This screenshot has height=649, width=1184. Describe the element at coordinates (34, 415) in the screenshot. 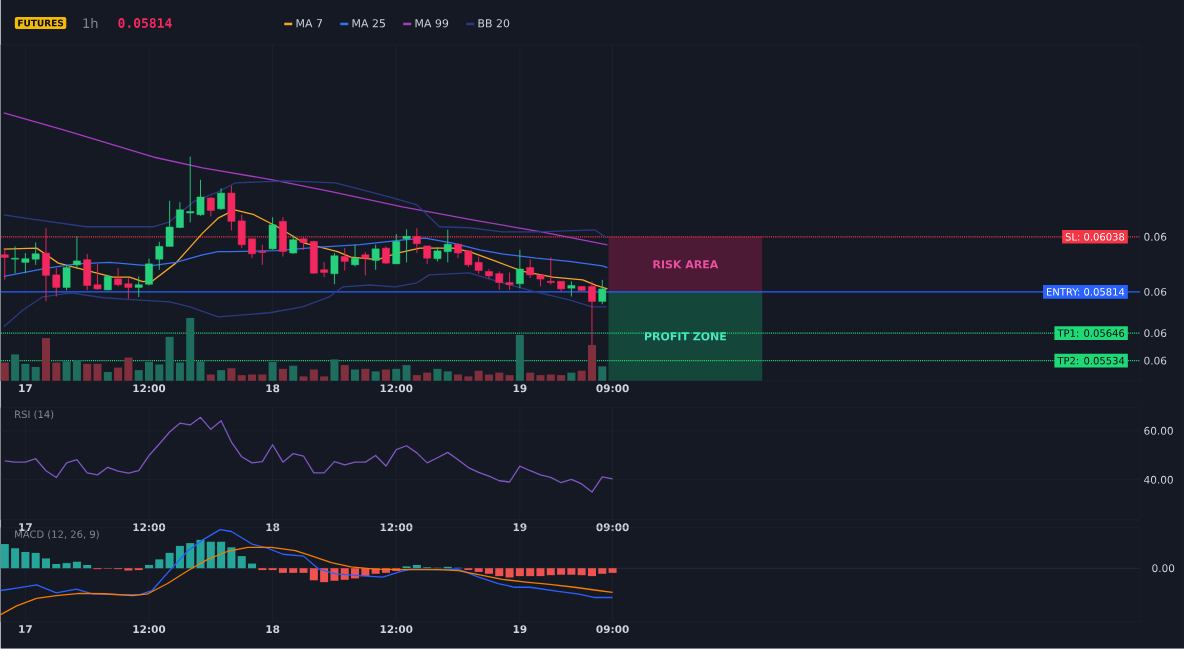

I see `chart-title: RSI (14)` at that location.